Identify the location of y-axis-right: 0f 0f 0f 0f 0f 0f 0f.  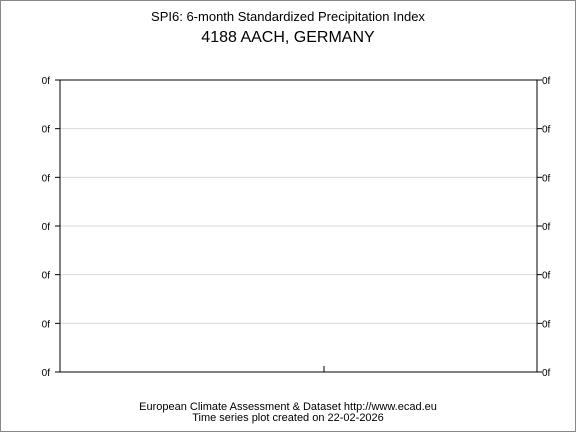
(544, 227).